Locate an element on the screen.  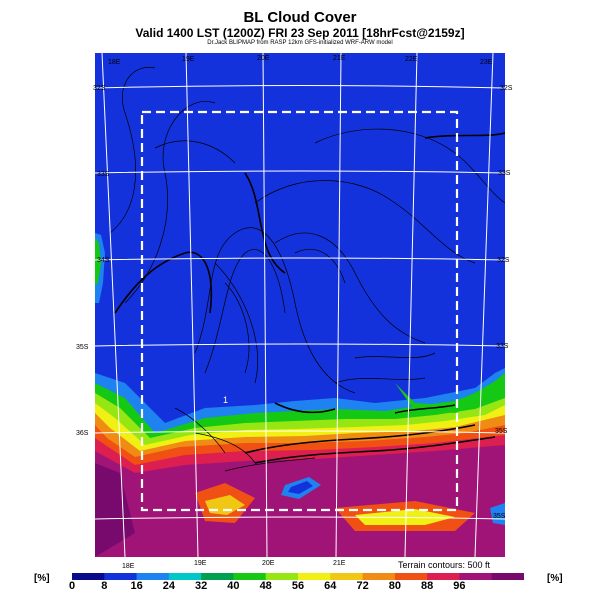
lon-label-top-6: 23E is located at coordinates (486, 62).